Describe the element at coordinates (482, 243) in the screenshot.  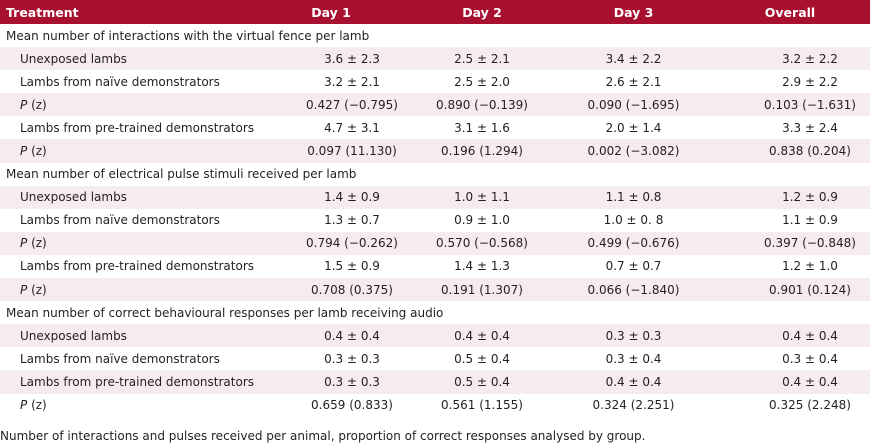
I see `cell-day-2: 0.570 (−0.568)` at that location.